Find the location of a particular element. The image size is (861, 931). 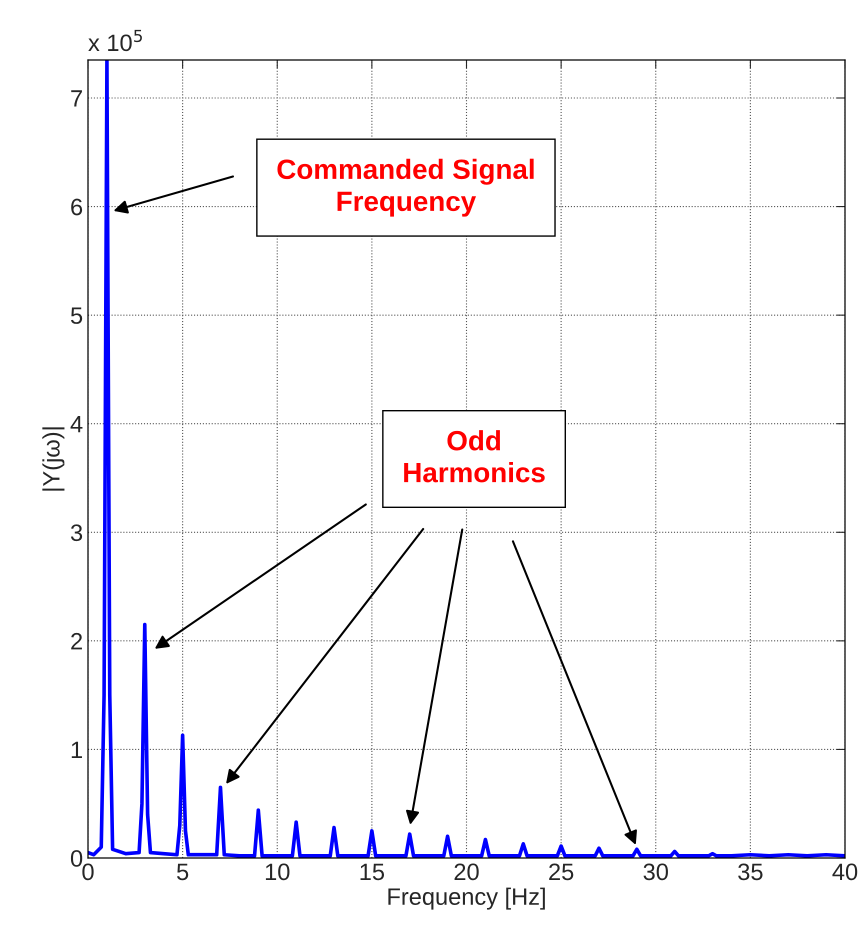

x-tick-label: 10 is located at coordinates (278, 871).